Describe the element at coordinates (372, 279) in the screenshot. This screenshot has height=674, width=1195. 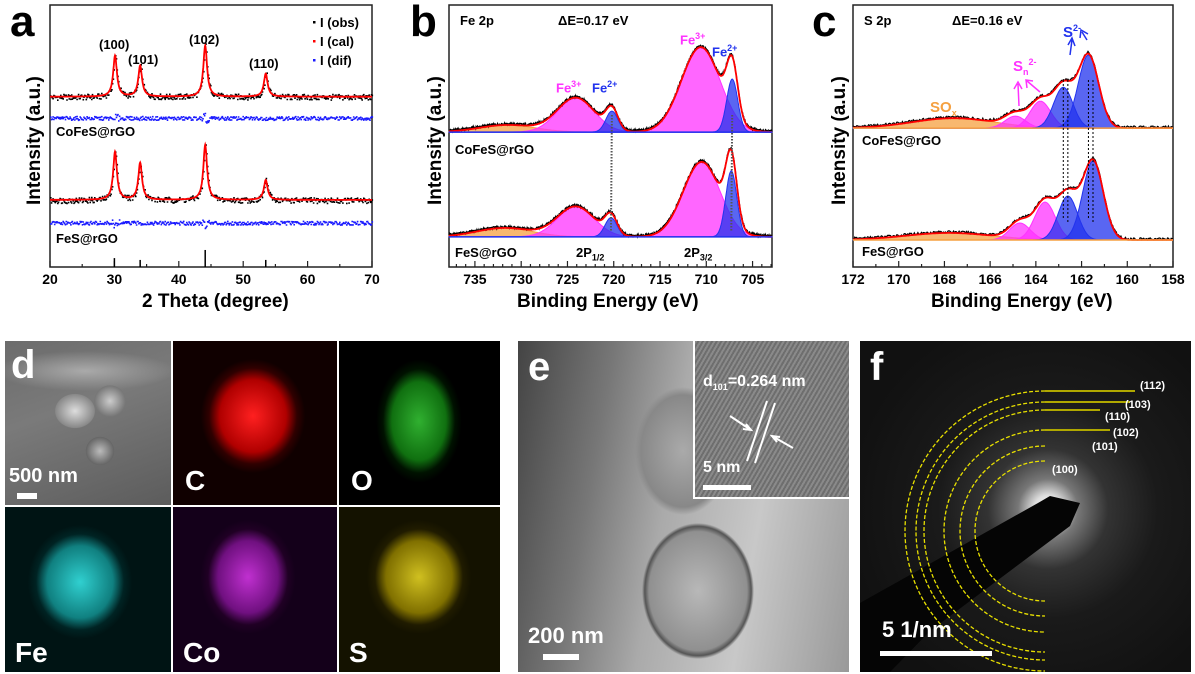
I see `a-x-tick-label: 70` at that location.